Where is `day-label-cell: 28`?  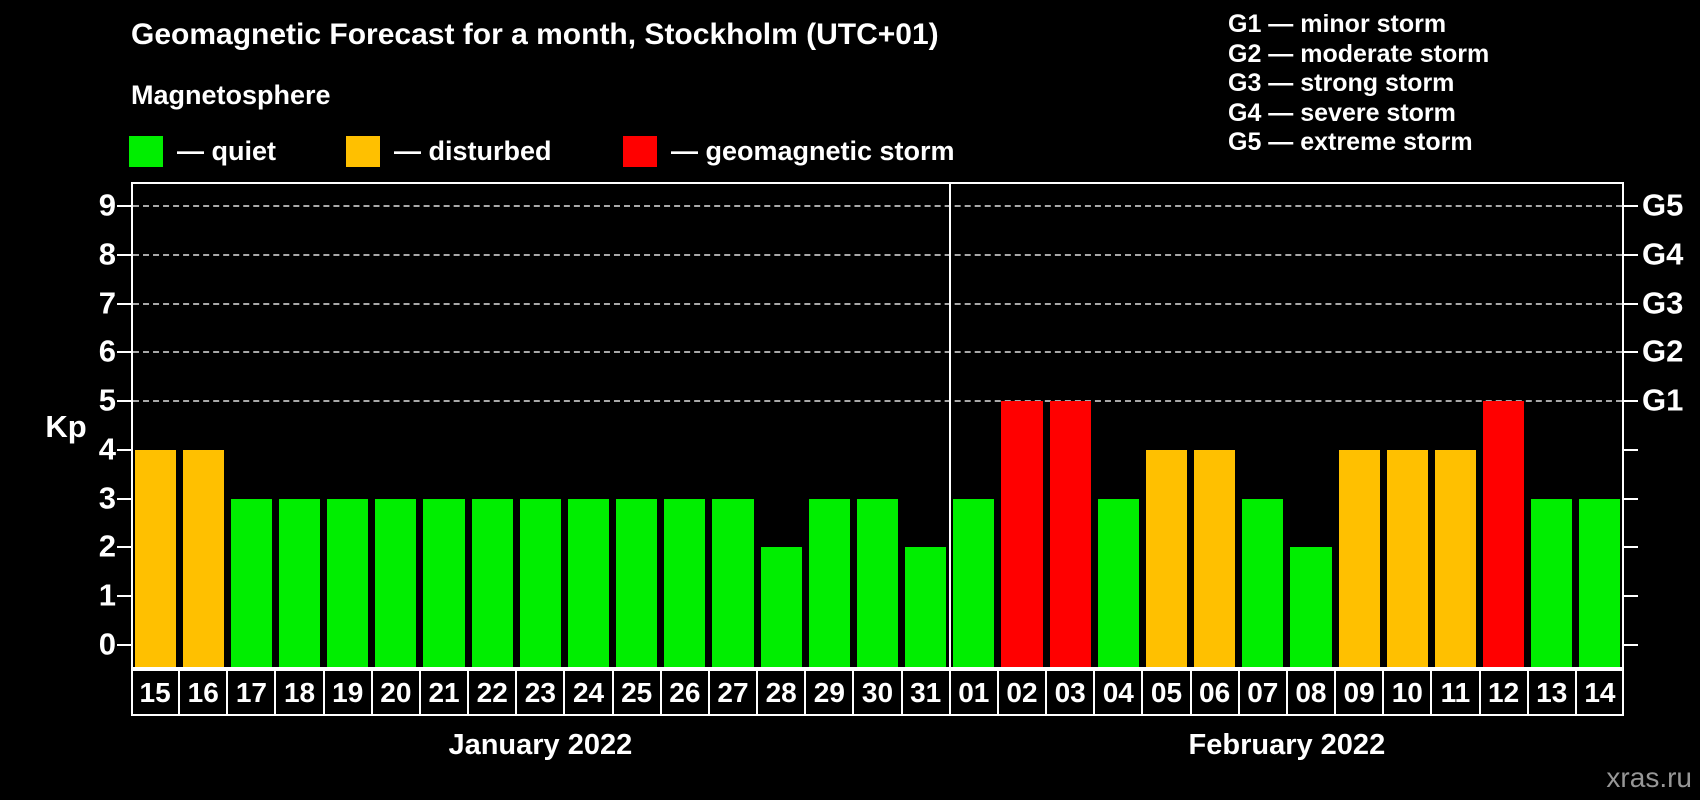
day-label-cell: 28 is located at coordinates (781, 692).